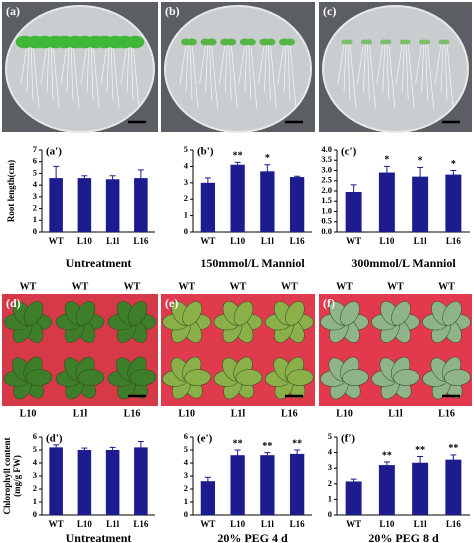 The height and width of the screenshot is (543, 474). Describe the element at coordinates (172, 11) in the screenshot. I see `panel-label: (b)` at that location.